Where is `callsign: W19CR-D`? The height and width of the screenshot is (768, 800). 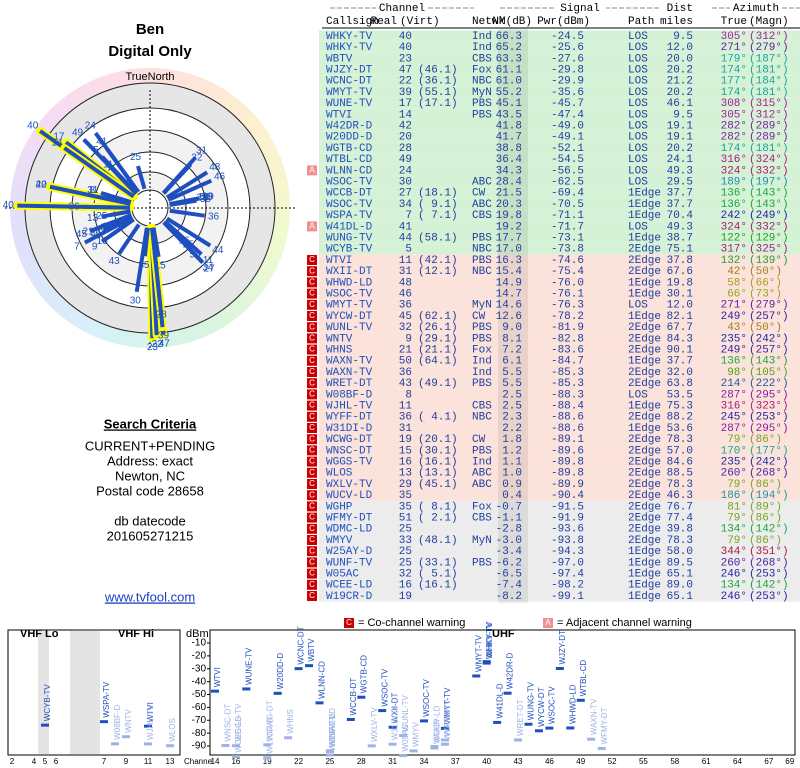 callsign: W19CR-D is located at coordinates (349, 597).